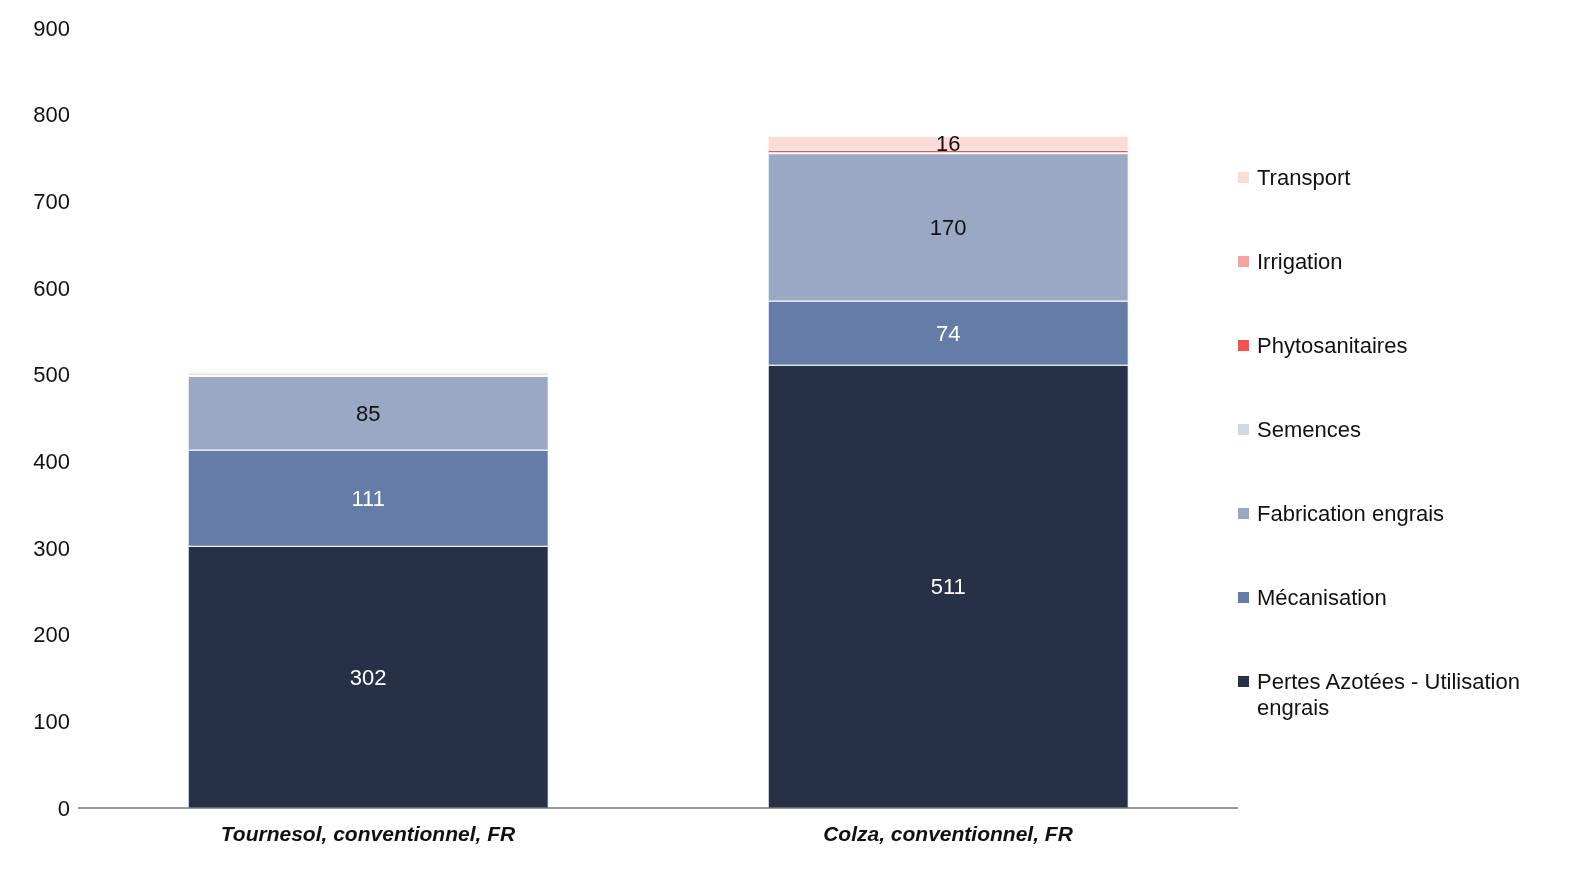 The width and height of the screenshot is (1574, 886). I want to click on y-tick-label: 200, so click(51, 635).